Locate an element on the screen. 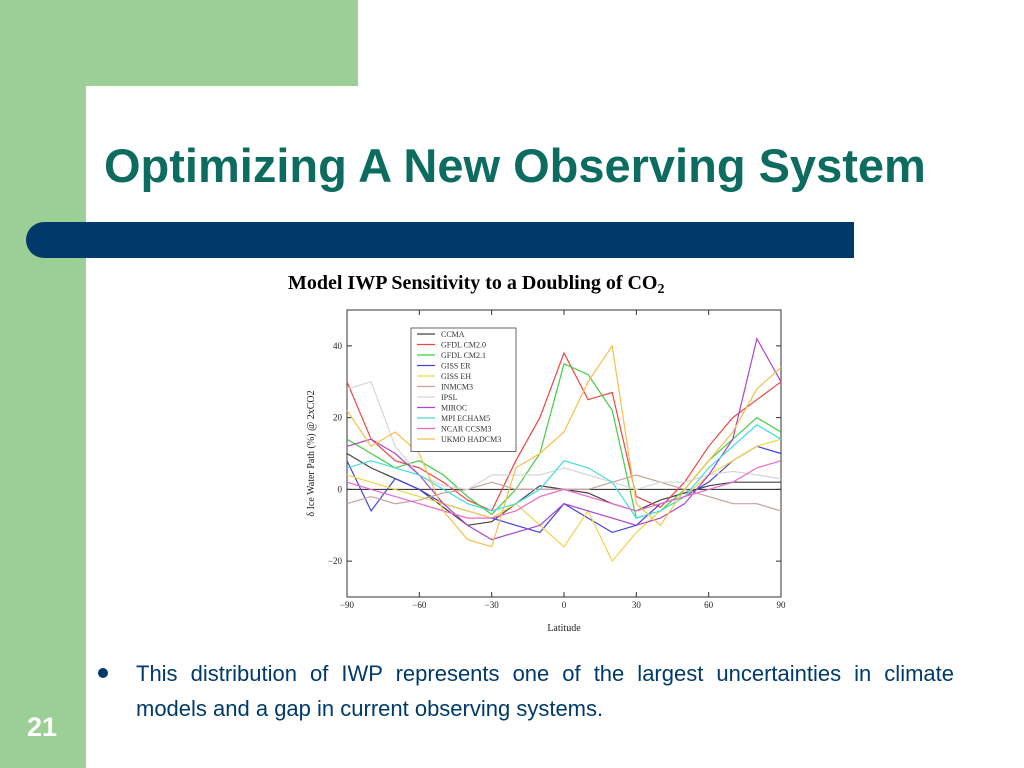 Image resolution: width=1024 pixels, height=768 pixels. series-line-ncar-ccsm3 is located at coordinates (564, 489).